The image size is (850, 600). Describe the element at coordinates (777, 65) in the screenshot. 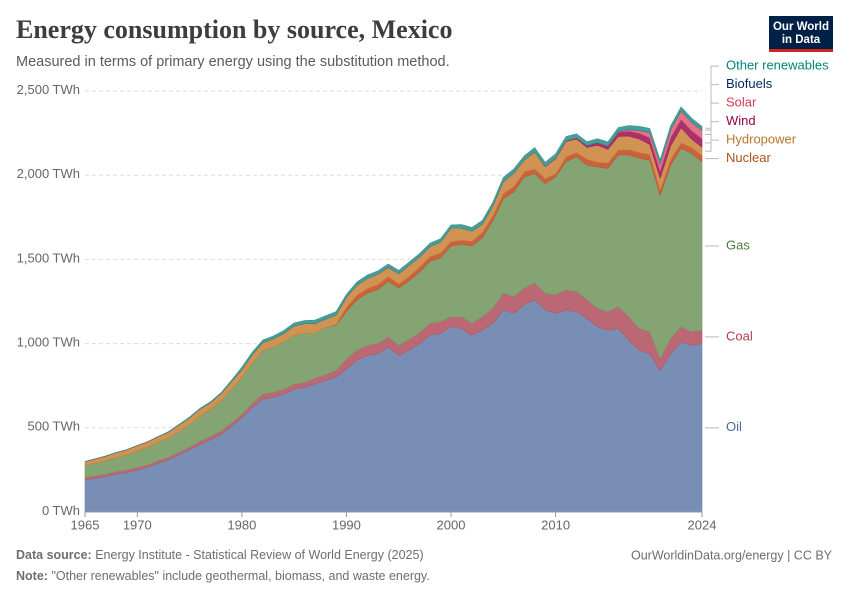

I see `legend-label: Other renewables` at that location.